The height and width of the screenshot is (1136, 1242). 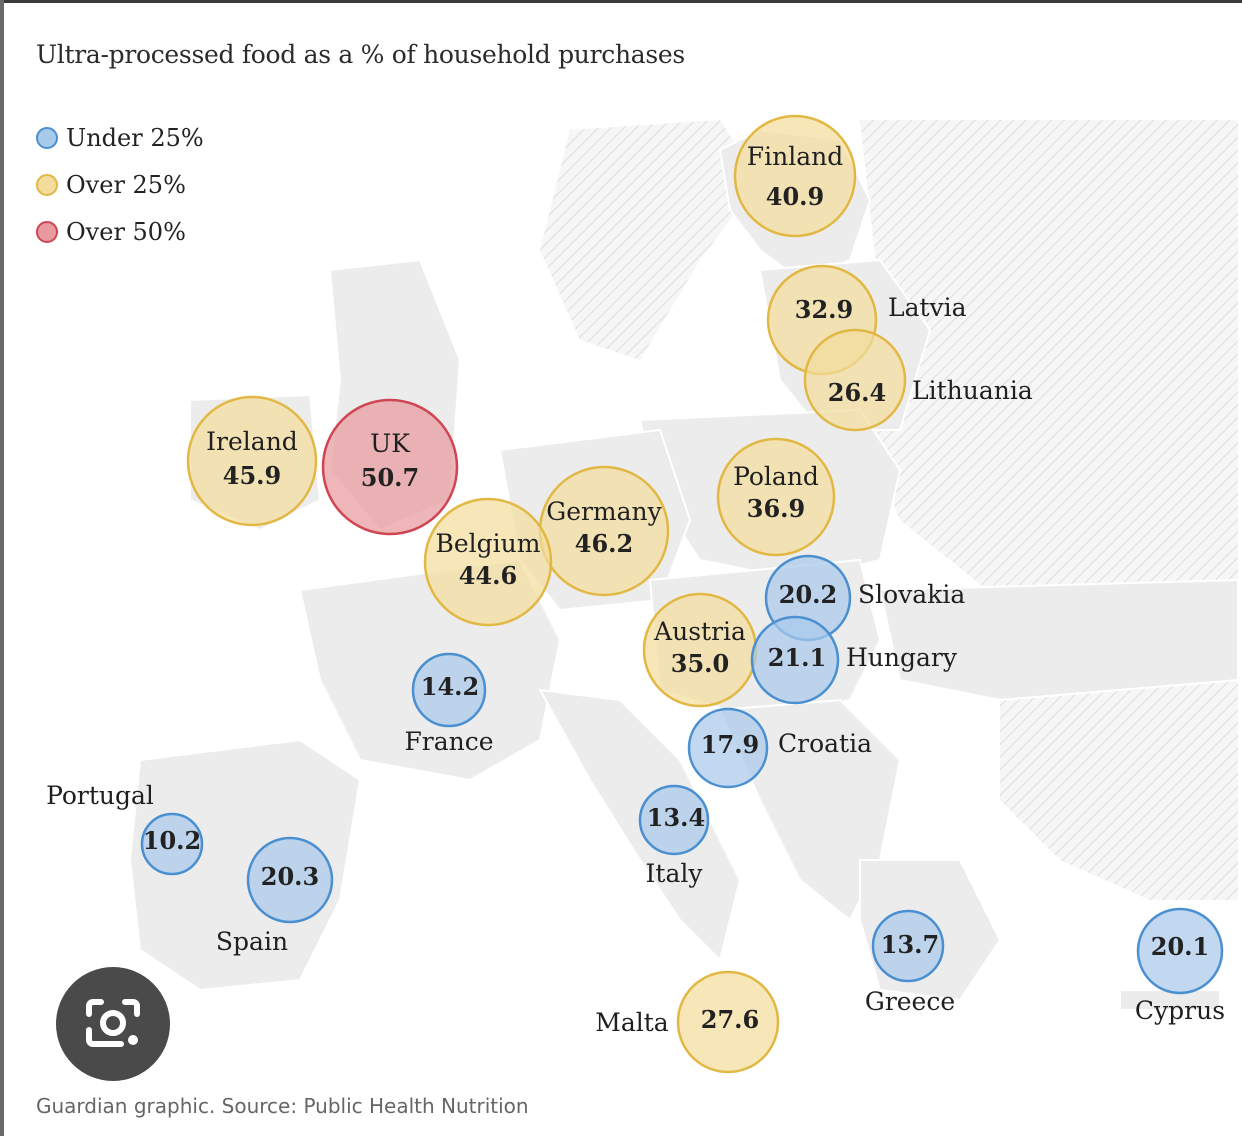 I want to click on country-value: 20.3, so click(x=290, y=876).